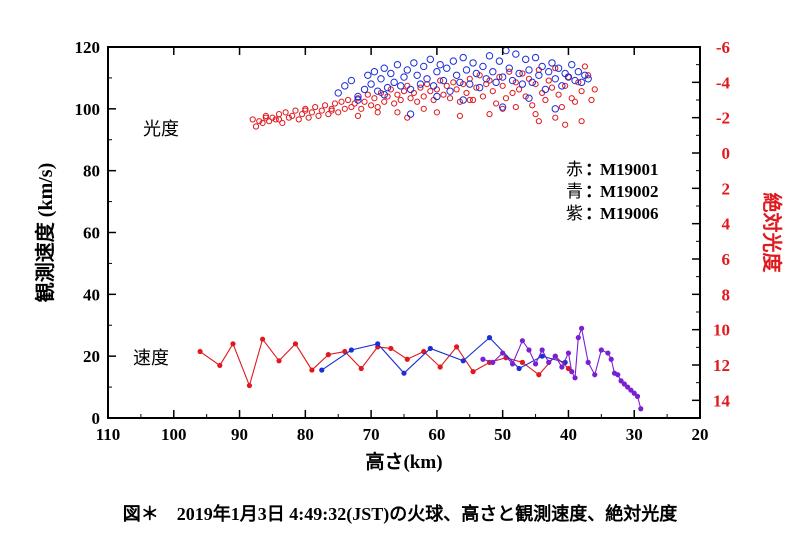  Describe the element at coordinates (721, 330) in the screenshot. I see `y2-tick-label: 10` at that location.